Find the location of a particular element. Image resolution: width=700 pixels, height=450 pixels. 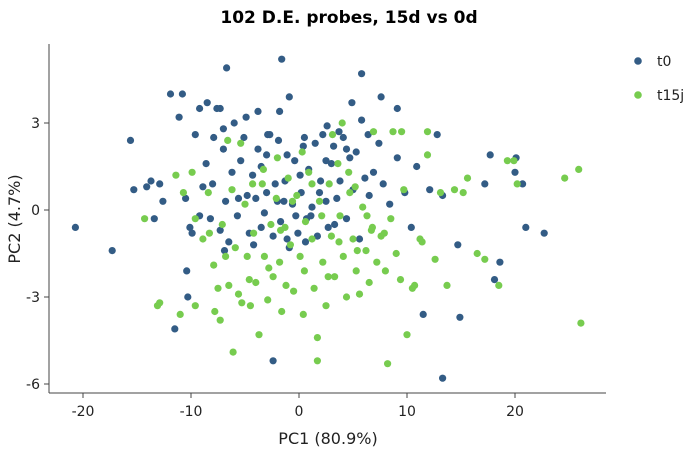

x-axis-label: PC1 (80.9%) is located at coordinates (327, 438).